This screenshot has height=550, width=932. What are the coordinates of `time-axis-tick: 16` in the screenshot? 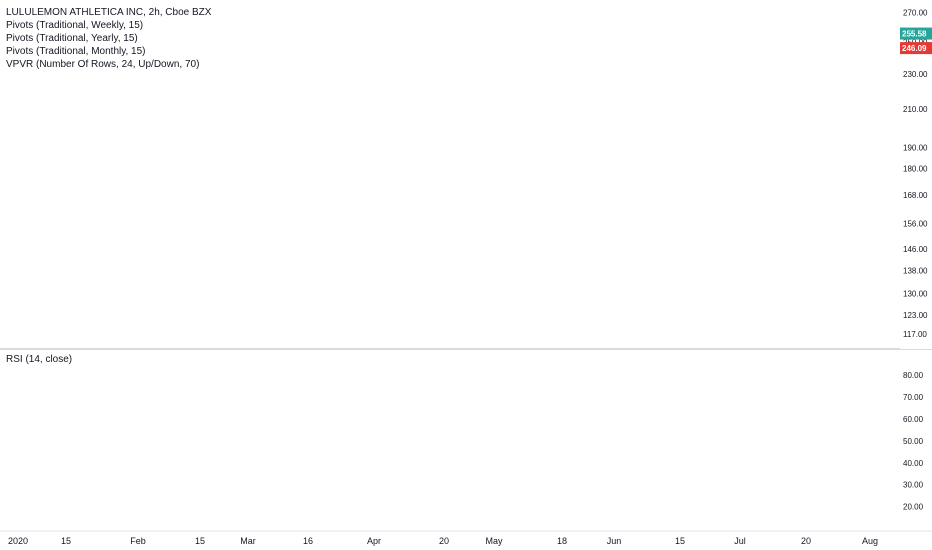 It's located at (308, 541).